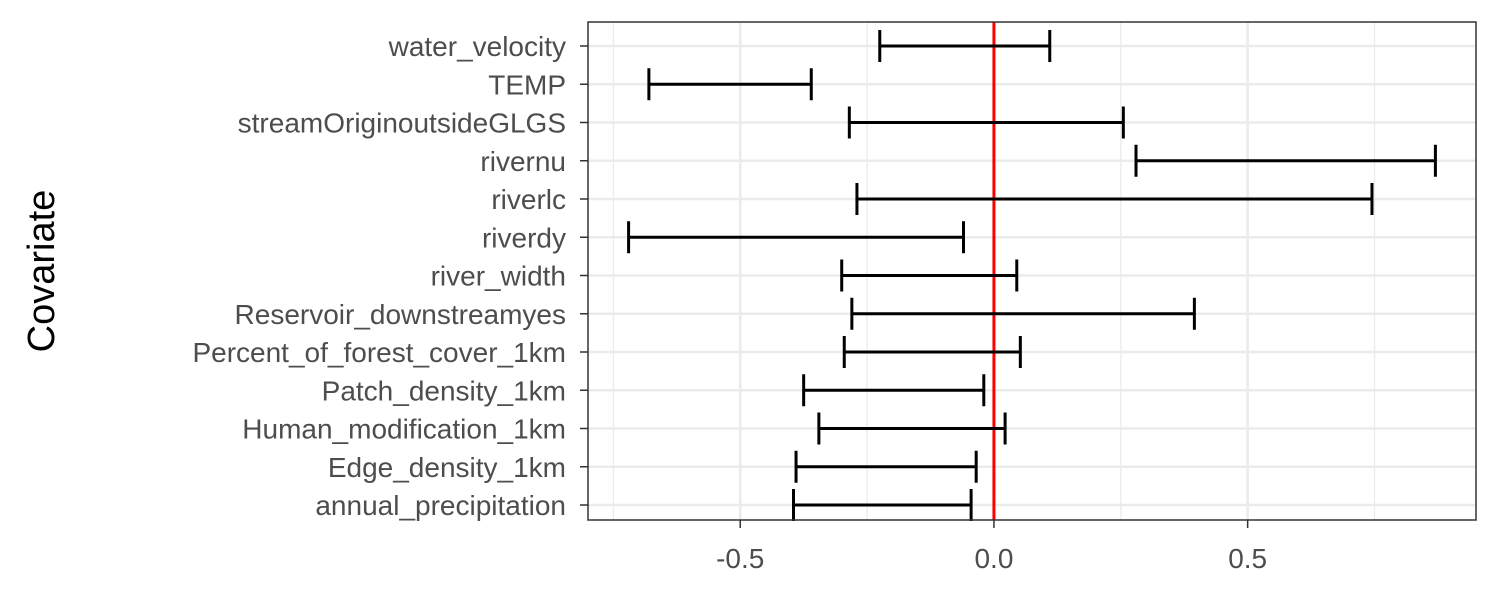  I want to click on y-tick-label: Percent_of_forest_cover_1km, so click(379, 352).